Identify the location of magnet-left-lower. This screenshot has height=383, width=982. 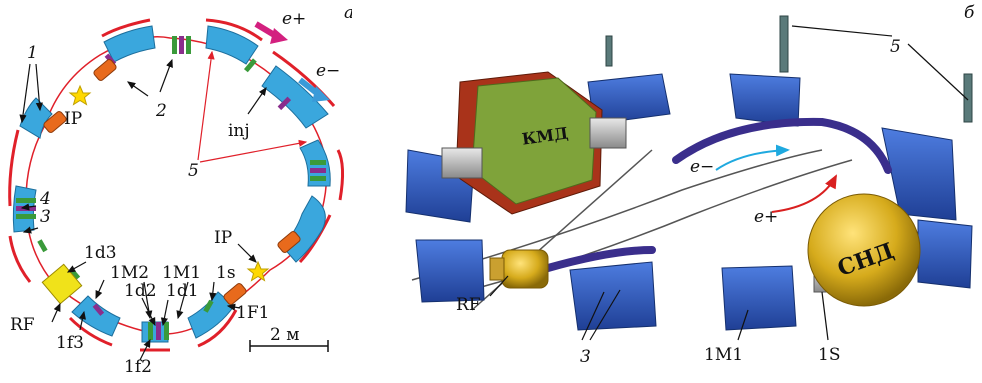
(450, 271).